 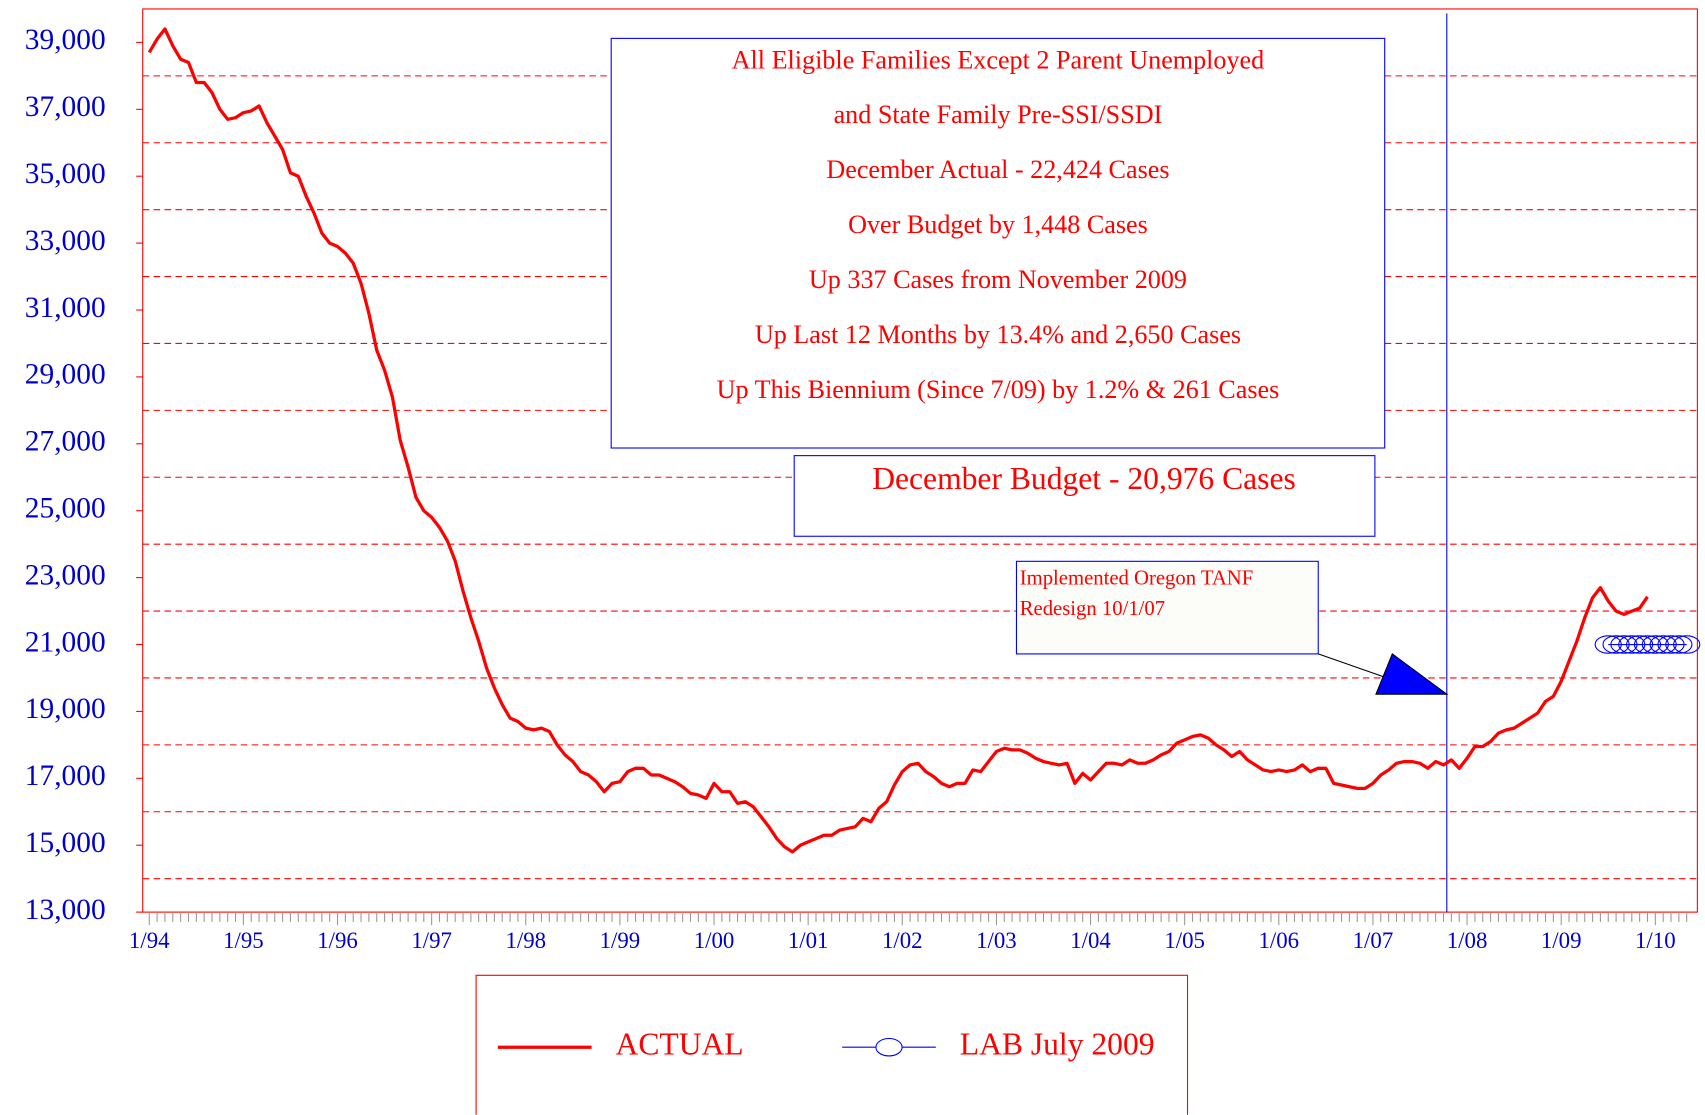 What do you see at coordinates (808, 940) in the screenshot?
I see `x-tick-label: 1/01` at bounding box center [808, 940].